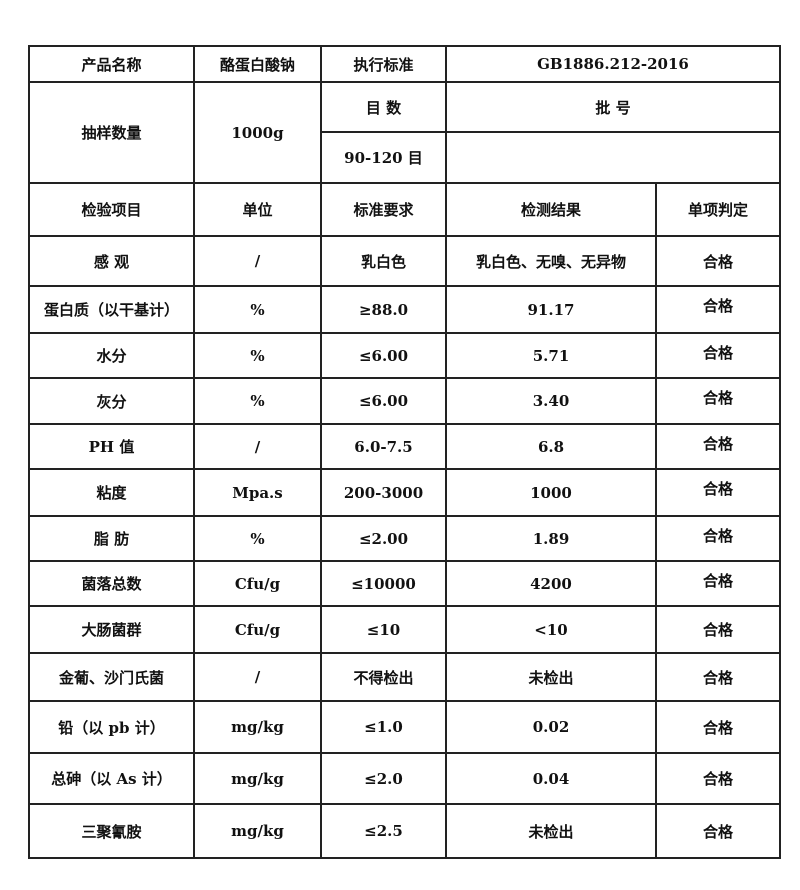 The image size is (800, 890). What do you see at coordinates (551, 309) in the screenshot?
I see `result-cell: 91.17` at bounding box center [551, 309].